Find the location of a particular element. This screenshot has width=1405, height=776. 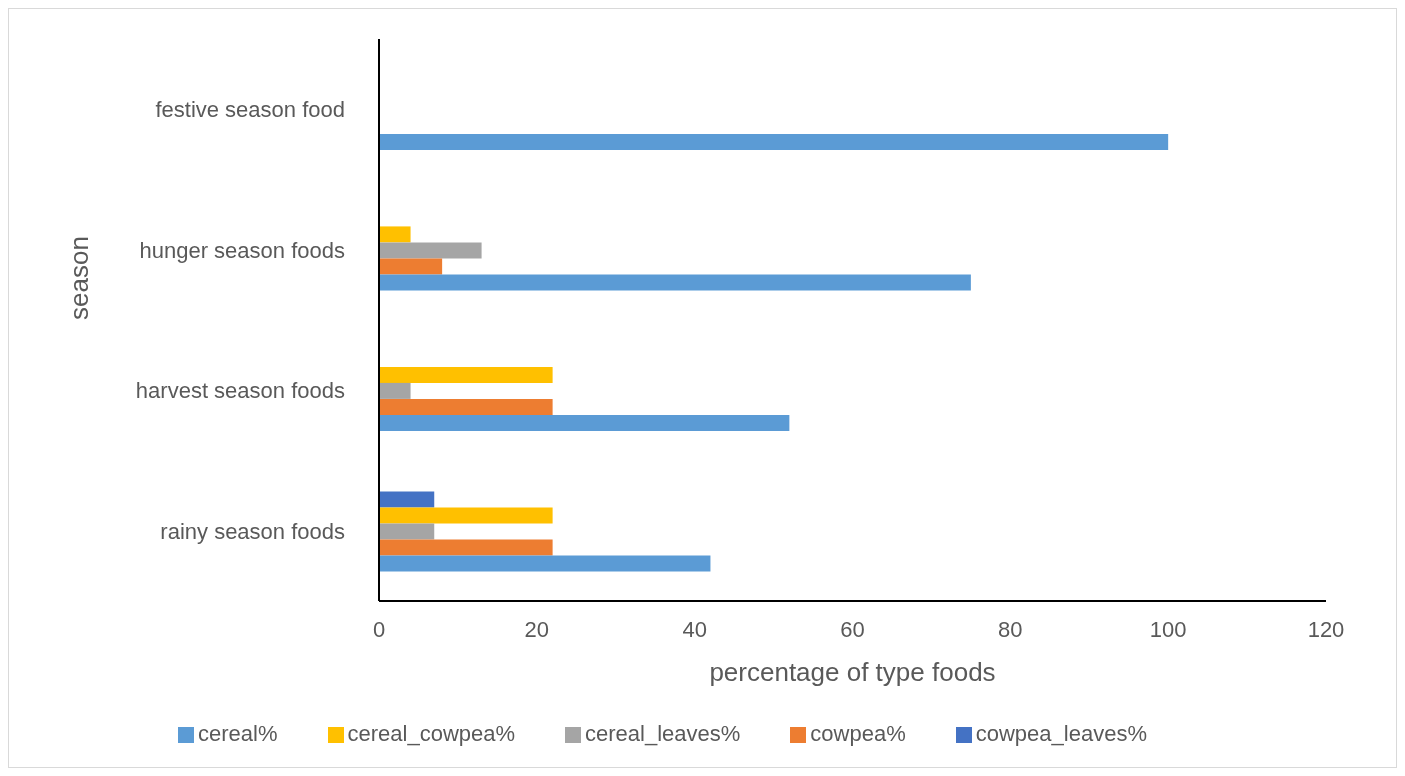

legend-label: cowpea% is located at coordinates (858, 733).